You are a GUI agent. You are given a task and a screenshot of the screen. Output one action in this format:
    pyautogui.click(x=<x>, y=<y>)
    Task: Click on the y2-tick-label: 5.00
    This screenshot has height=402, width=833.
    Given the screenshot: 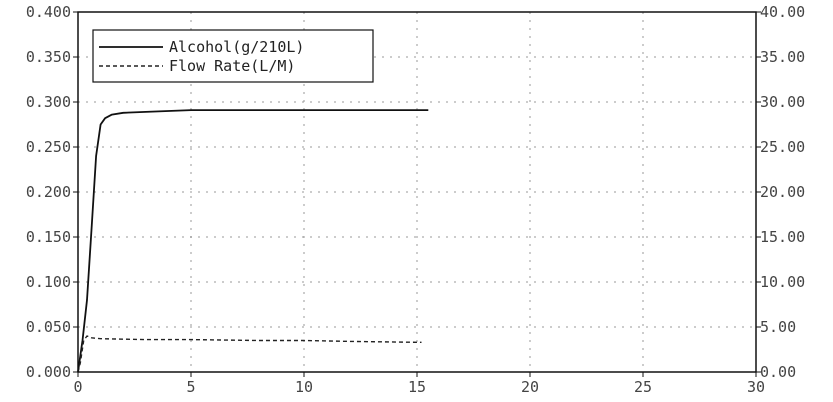 What is the action you would take?
    pyautogui.click(x=778, y=327)
    